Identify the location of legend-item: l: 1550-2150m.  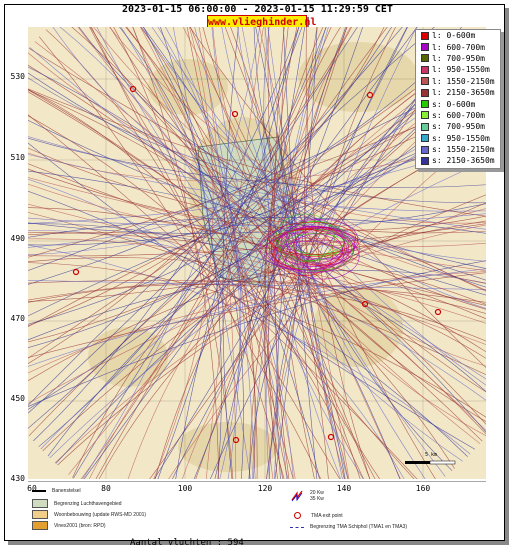
(458, 81).